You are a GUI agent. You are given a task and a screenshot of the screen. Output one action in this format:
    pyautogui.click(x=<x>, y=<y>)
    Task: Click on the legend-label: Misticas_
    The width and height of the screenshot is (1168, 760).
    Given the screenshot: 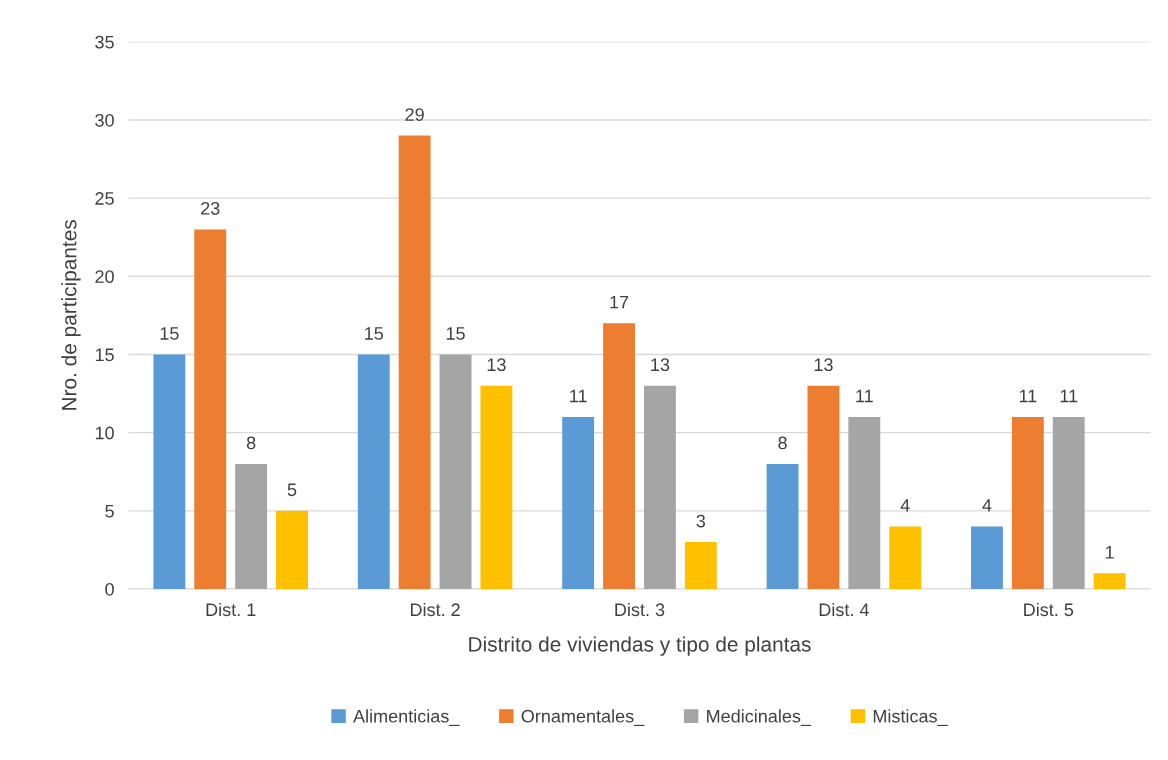 What is the action you would take?
    pyautogui.click(x=910, y=717)
    